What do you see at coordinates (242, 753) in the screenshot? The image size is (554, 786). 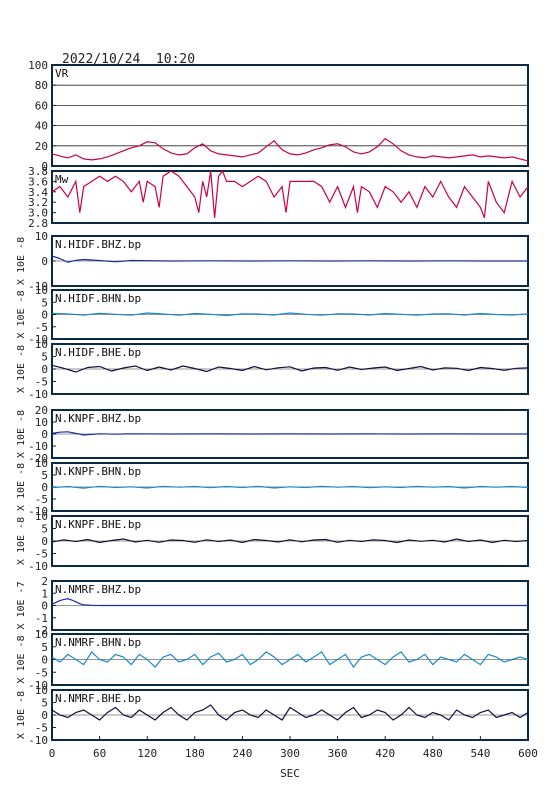 I see `x-tick-label-4: 240` at bounding box center [242, 753].